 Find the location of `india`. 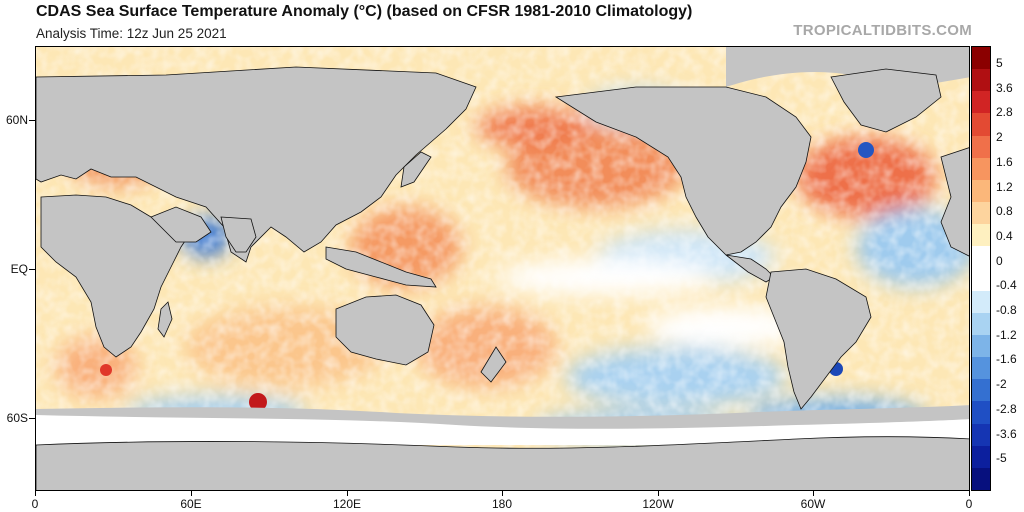

india is located at coordinates (238, 234).